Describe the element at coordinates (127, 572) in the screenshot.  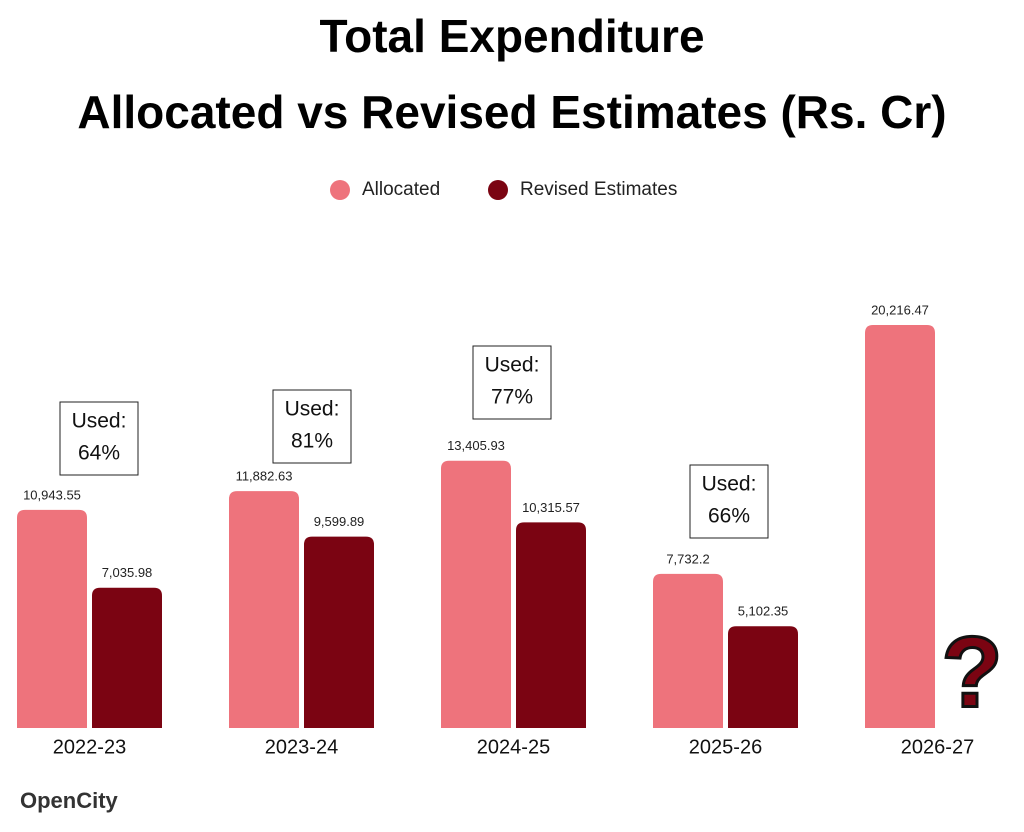
I see `value-label: 7,035.98` at that location.